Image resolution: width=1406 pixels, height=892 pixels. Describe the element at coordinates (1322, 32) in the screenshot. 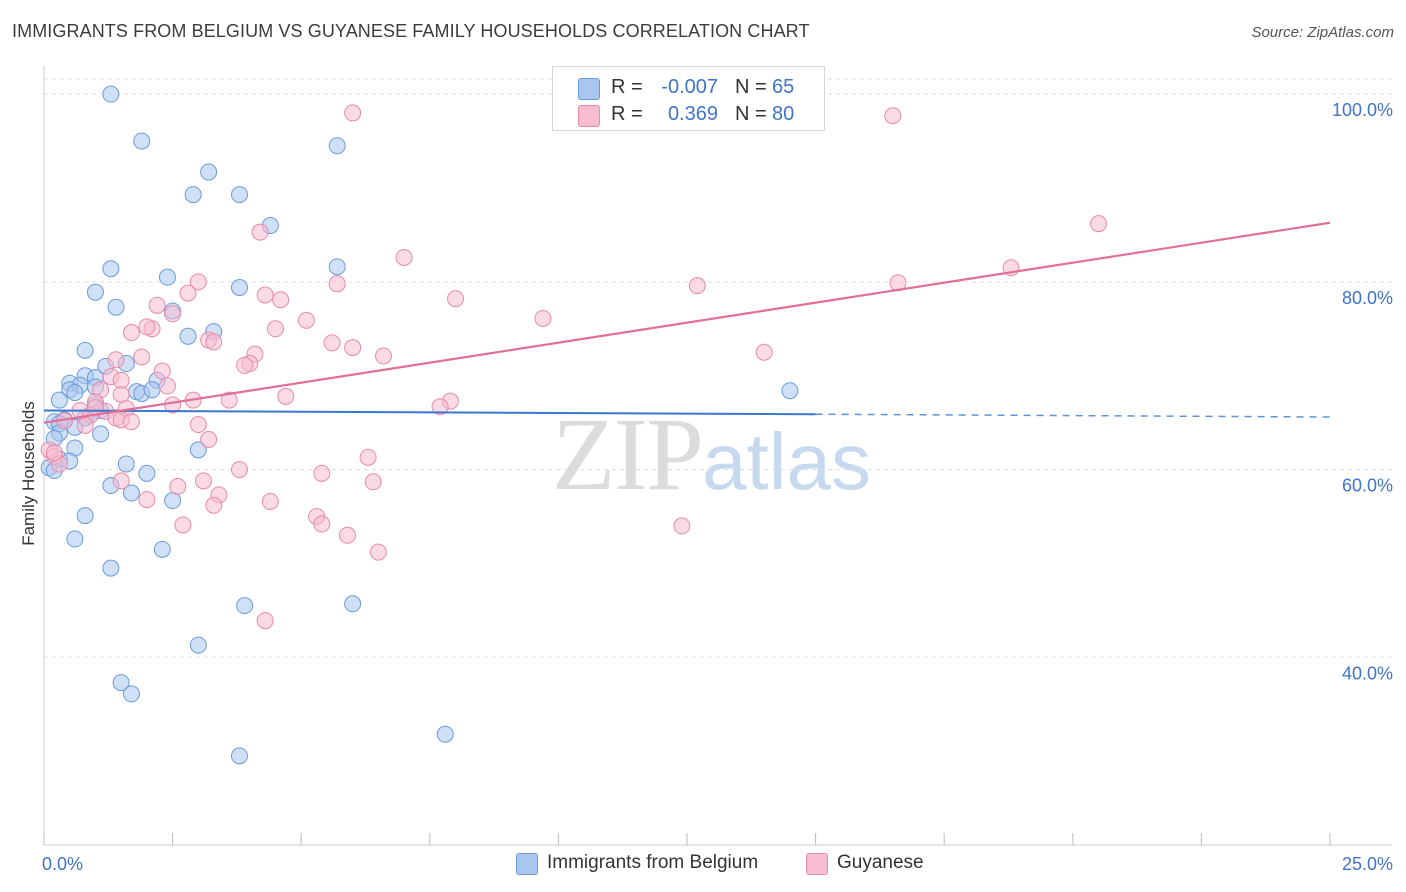

I see `source-label: Source: ZipAtlas.com` at that location.